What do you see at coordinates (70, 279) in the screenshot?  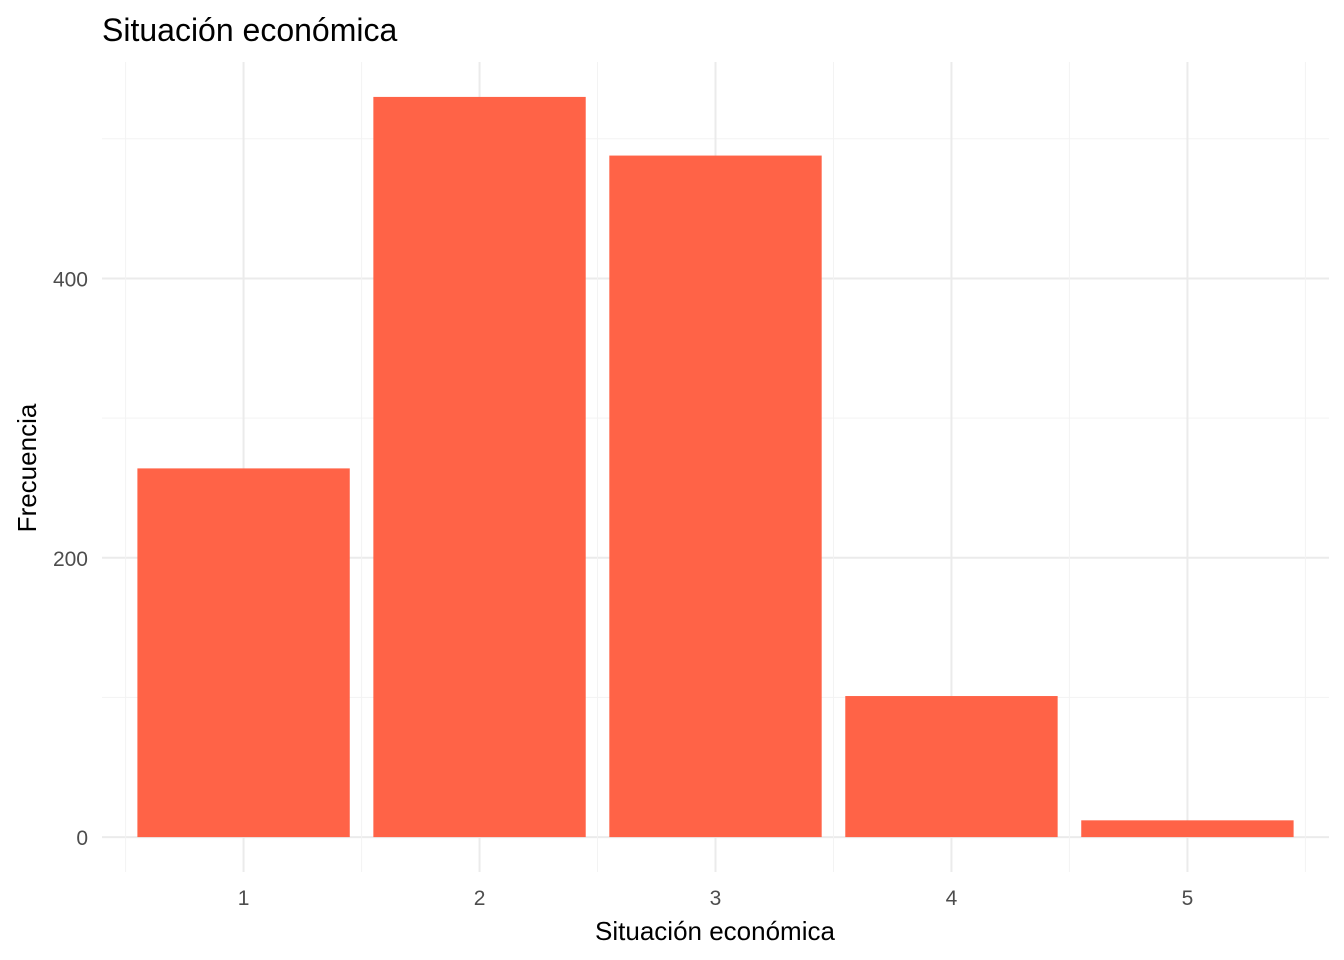 I see `y-tick-label: 400` at bounding box center [70, 279].